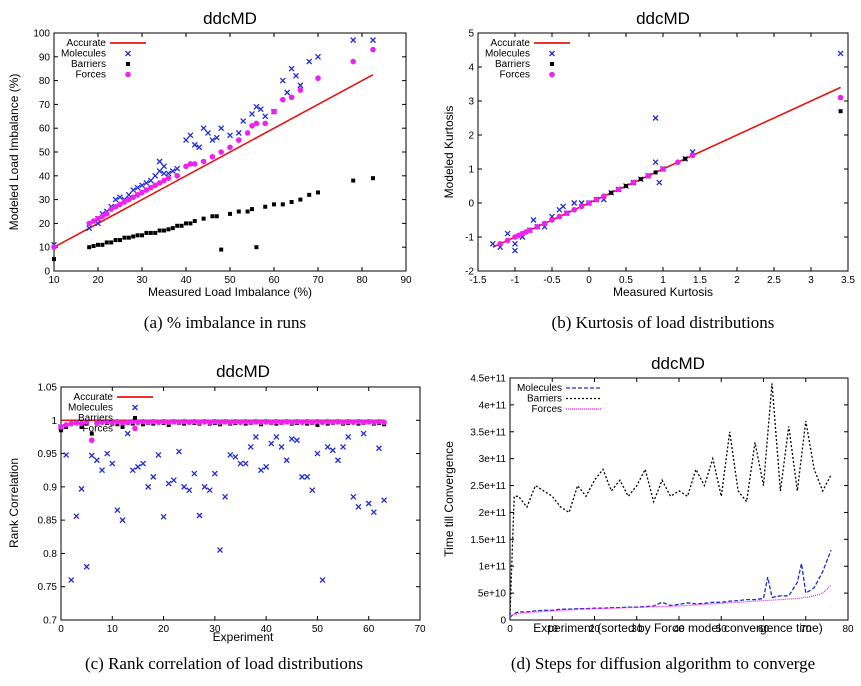 This screenshot has width=861, height=686. Describe the element at coordinates (471, 34) in the screenshot. I see `y-tick-label: 5` at that location.